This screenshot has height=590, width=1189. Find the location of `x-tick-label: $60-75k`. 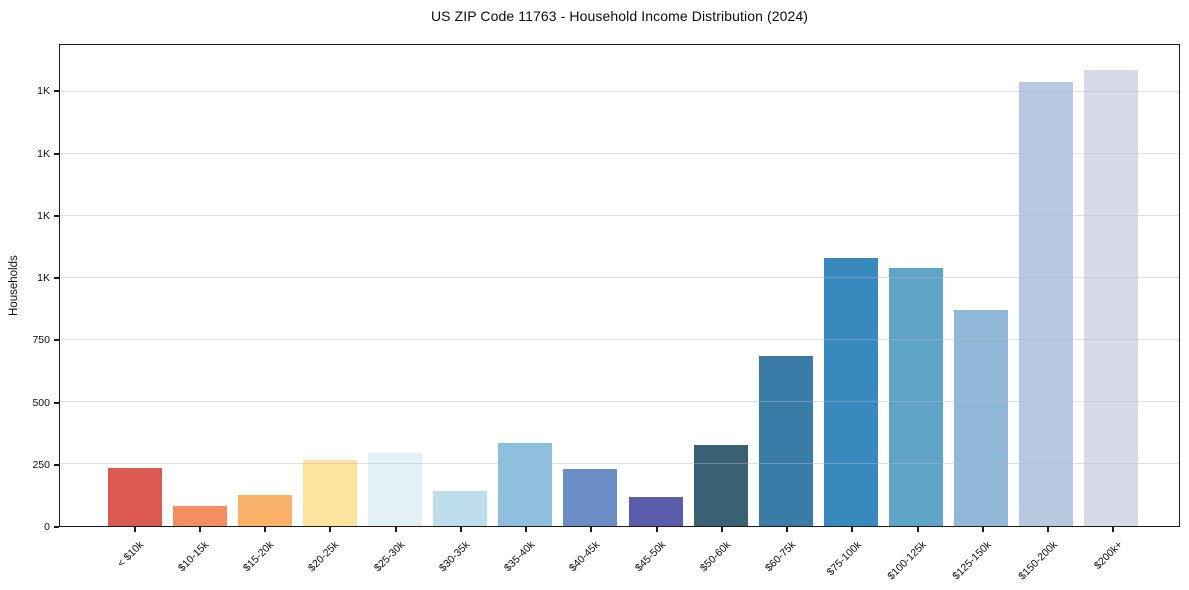

x-tick-label: $60-75k is located at coordinates (781, 556).